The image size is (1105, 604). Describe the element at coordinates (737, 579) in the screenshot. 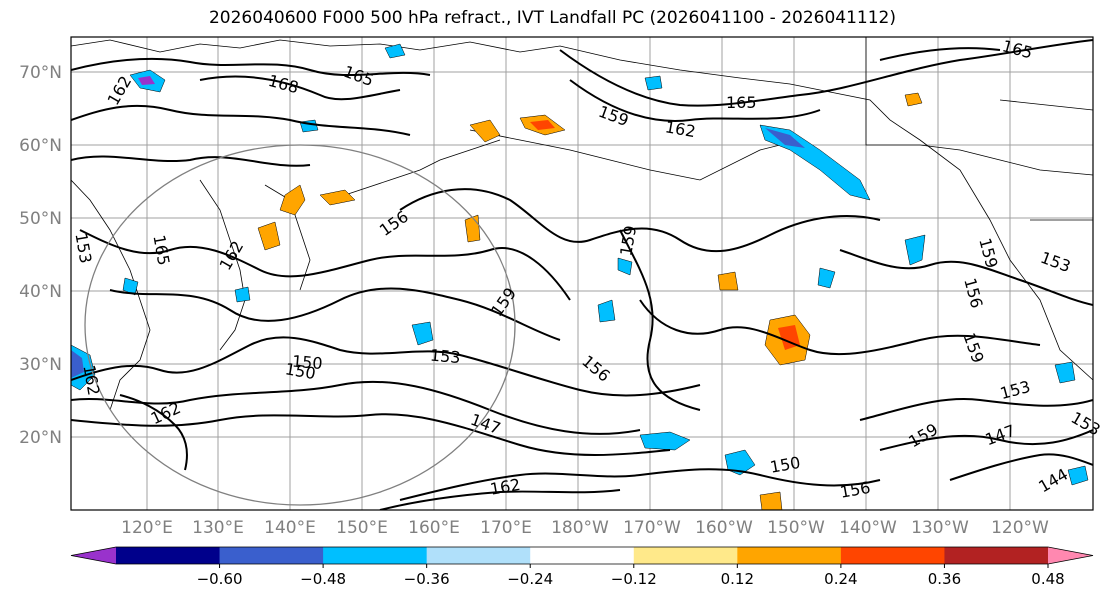

I see `colorbar-tick-label: 0.12` at that location.